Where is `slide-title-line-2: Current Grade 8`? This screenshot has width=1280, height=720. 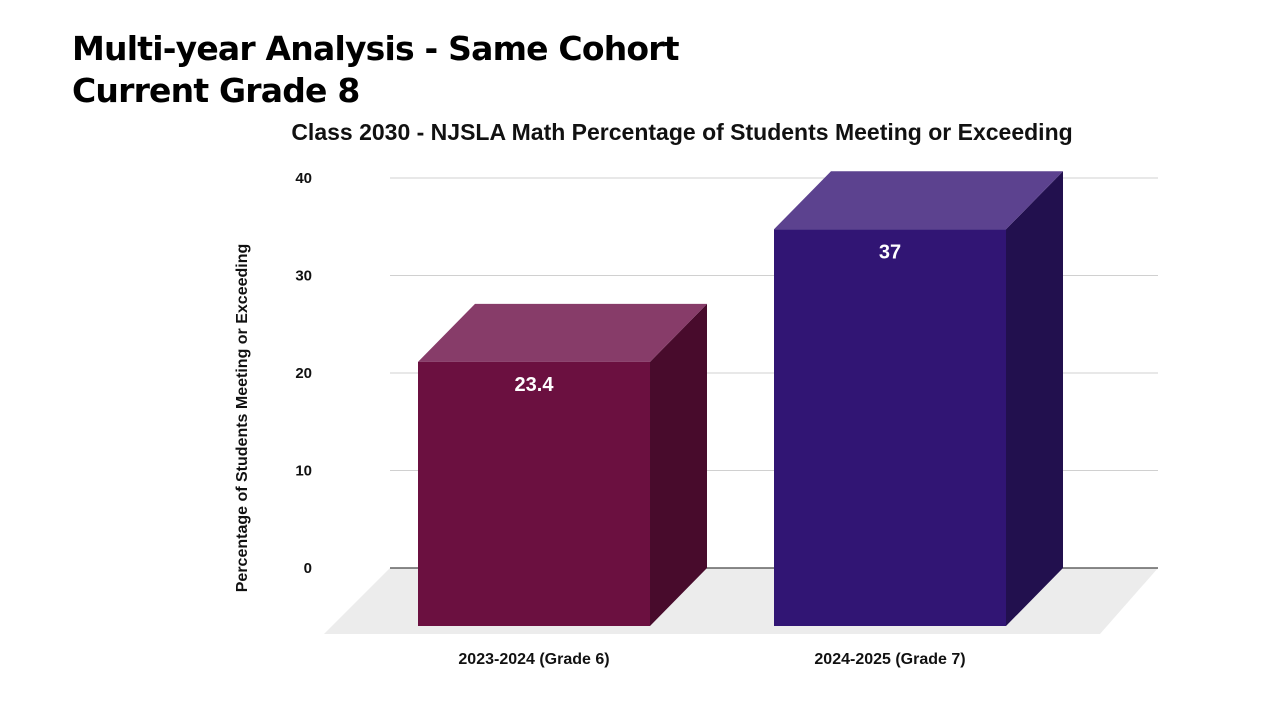
slide-title-line-2: Current Grade 8 is located at coordinates (216, 90).